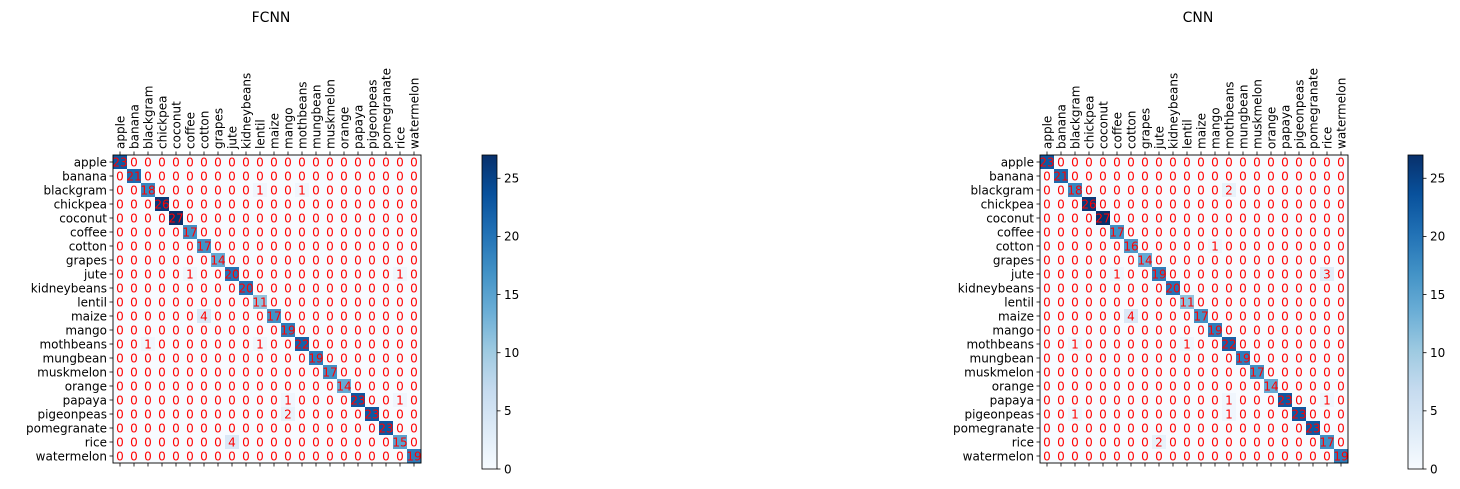  I want to click on x-tick-label: mango, so click(1216, 128).